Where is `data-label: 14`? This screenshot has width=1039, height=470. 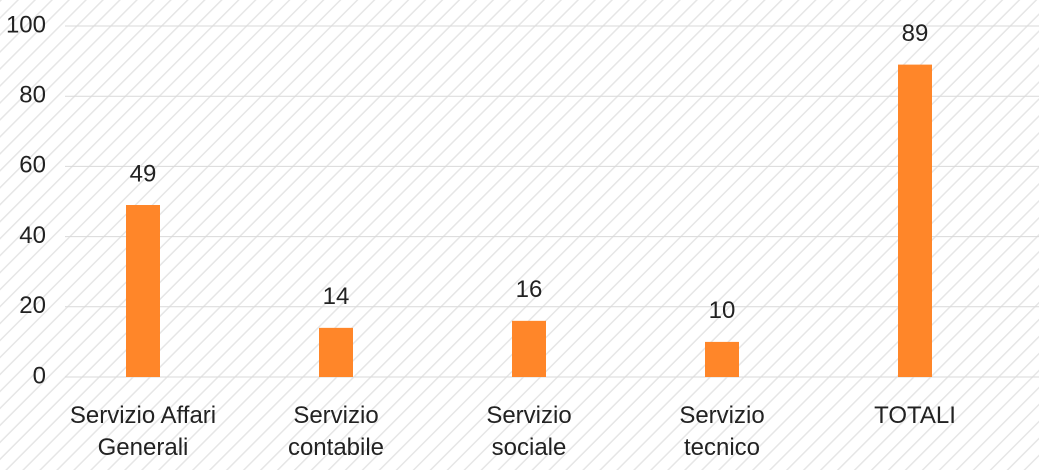
data-label: 14 is located at coordinates (336, 296).